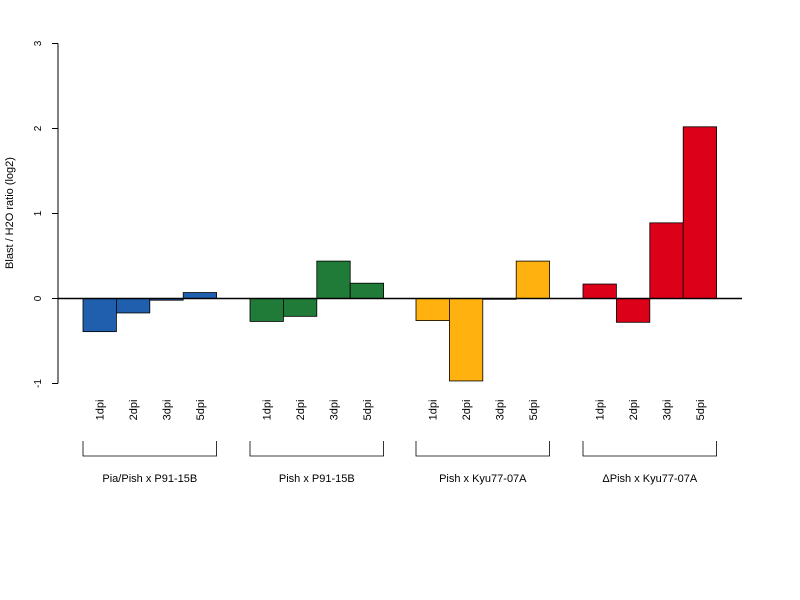  What do you see at coordinates (483, 479) in the screenshot?
I see `group-label: Pish x Kyu77-07A` at bounding box center [483, 479].